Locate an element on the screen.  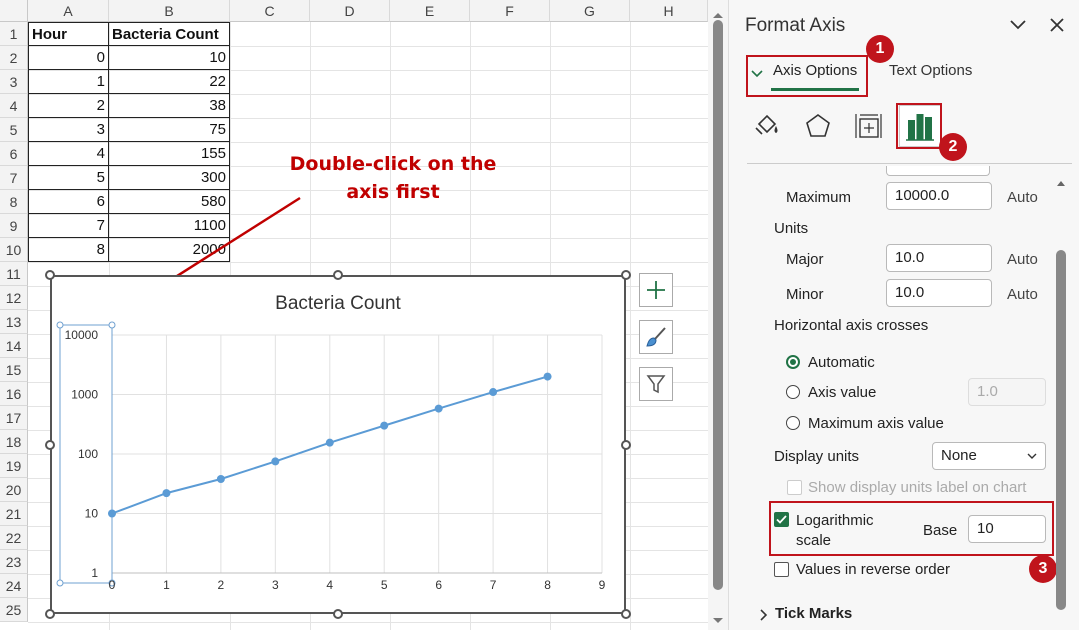
pane-scroll-thumb is located at coordinates (1061, 430).